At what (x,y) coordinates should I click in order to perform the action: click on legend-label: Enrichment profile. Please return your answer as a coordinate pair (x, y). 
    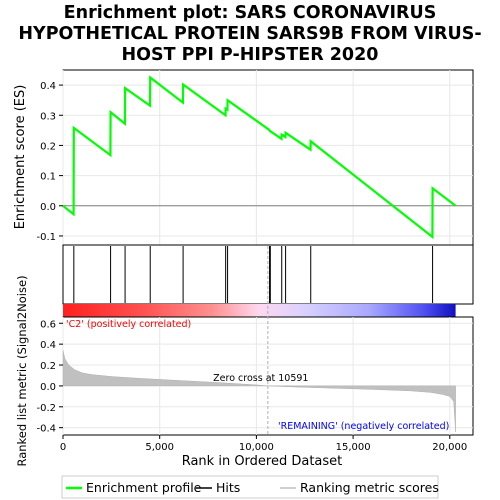
    Looking at the image, I should click on (144, 487).